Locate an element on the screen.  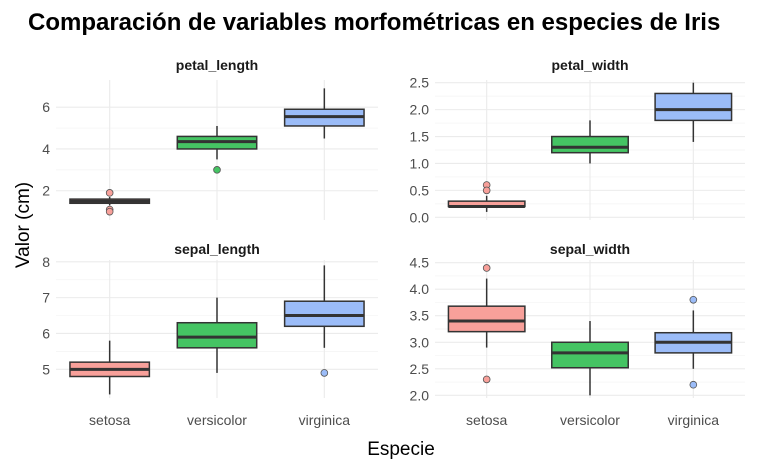
y-tick-label: 4.5 is located at coordinates (420, 263).